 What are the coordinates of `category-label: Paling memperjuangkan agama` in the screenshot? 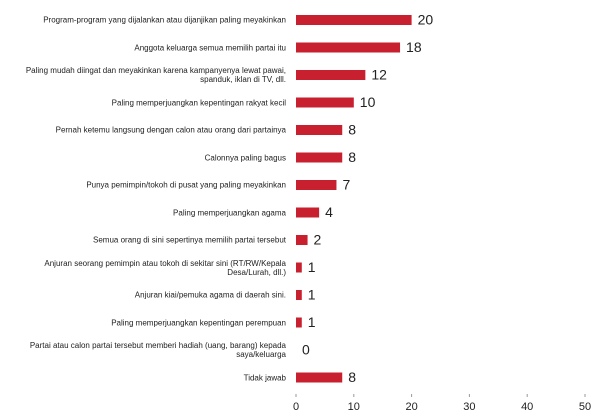 It's located at (229, 212).